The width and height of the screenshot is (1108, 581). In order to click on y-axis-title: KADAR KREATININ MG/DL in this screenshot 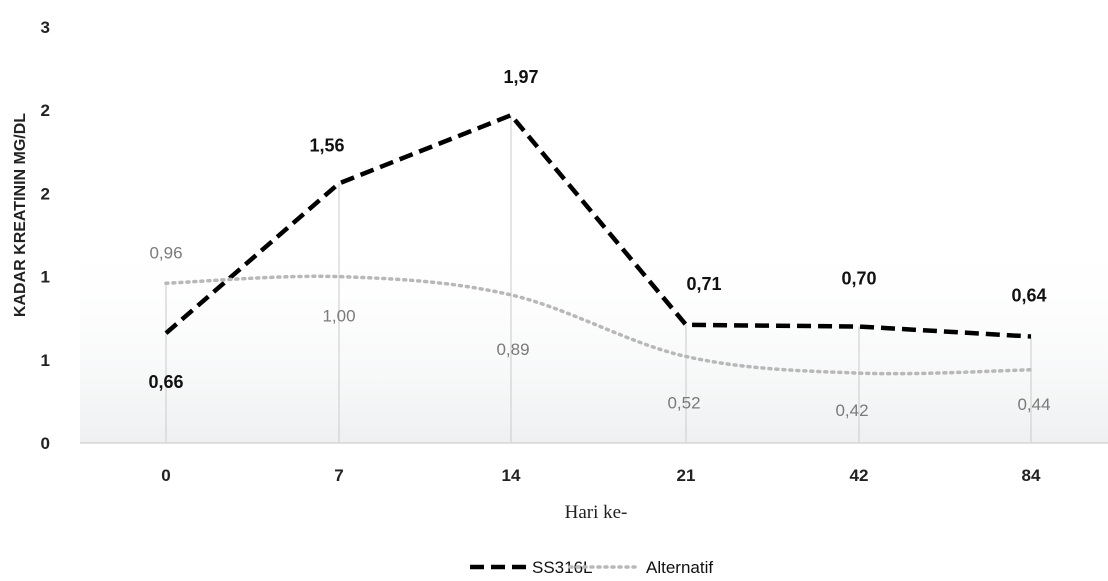, I will do `click(20, 215)`.